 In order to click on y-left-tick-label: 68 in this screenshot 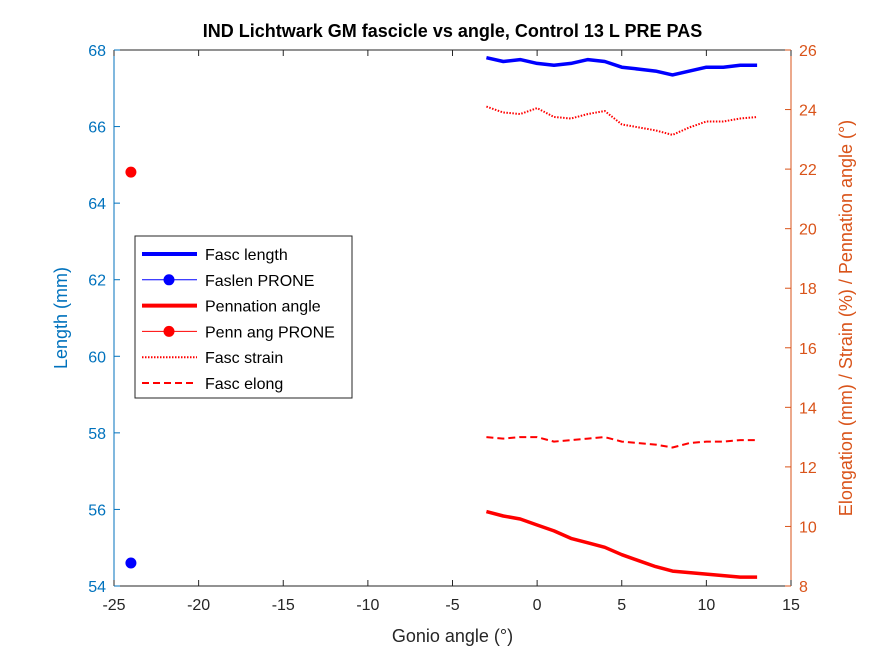, I will do `click(97, 51)`.